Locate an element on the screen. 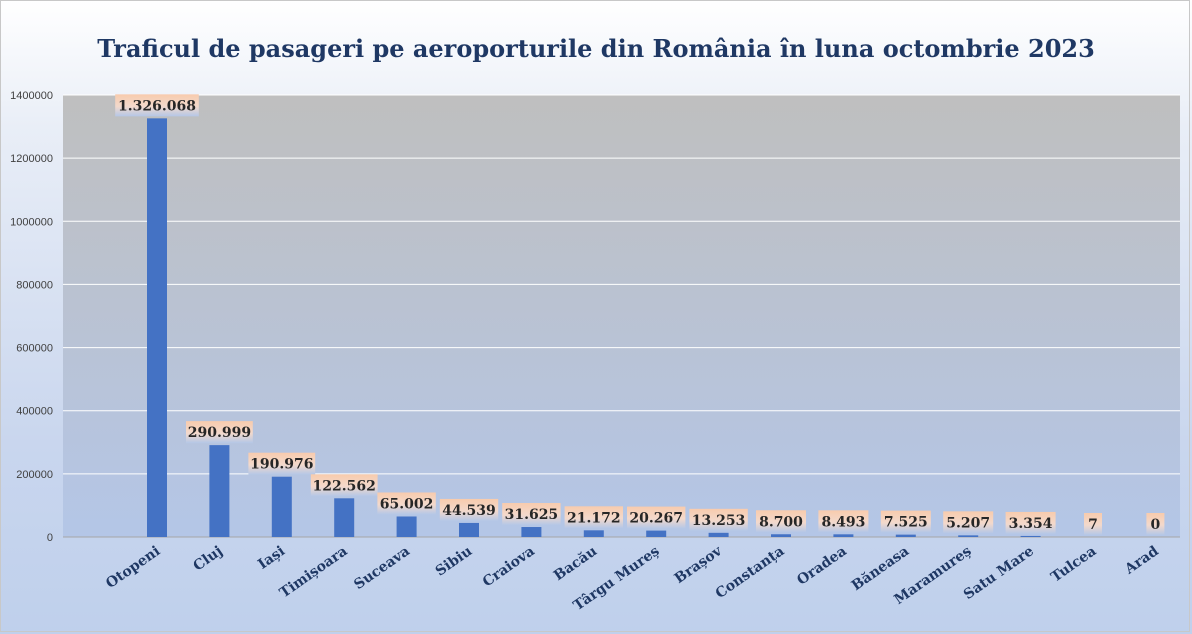 Image resolution: width=1192 pixels, height=634 pixels. category-label: Bacău is located at coordinates (575, 563).